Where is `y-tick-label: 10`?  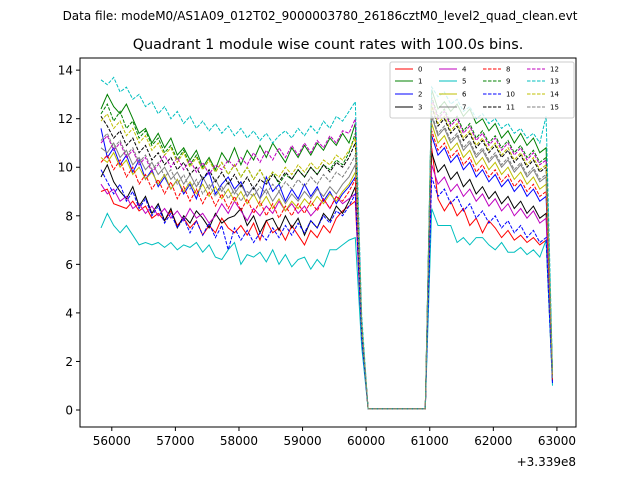
y-tick-label: 10 is located at coordinates (65, 168).